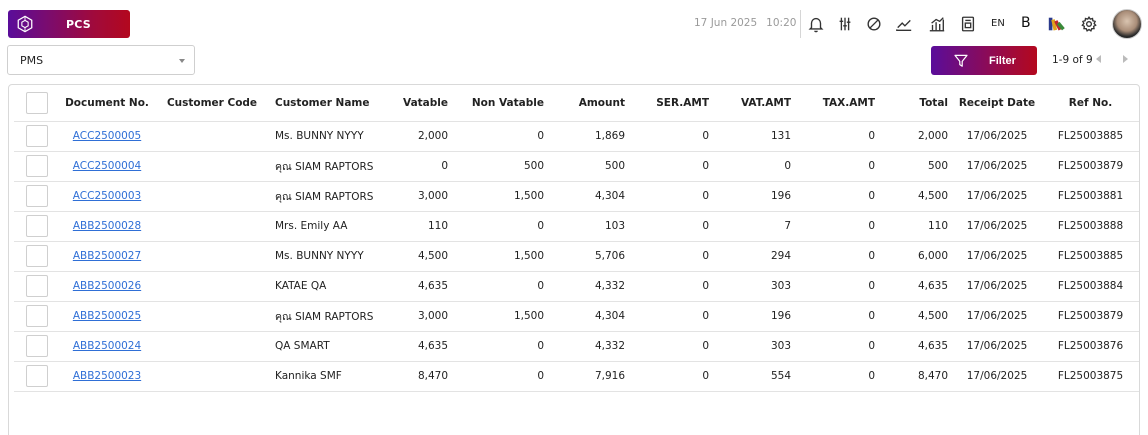 The image size is (1148, 435). Describe the element at coordinates (588, 103) in the screenshot. I see `header-amount: Amount` at that location.